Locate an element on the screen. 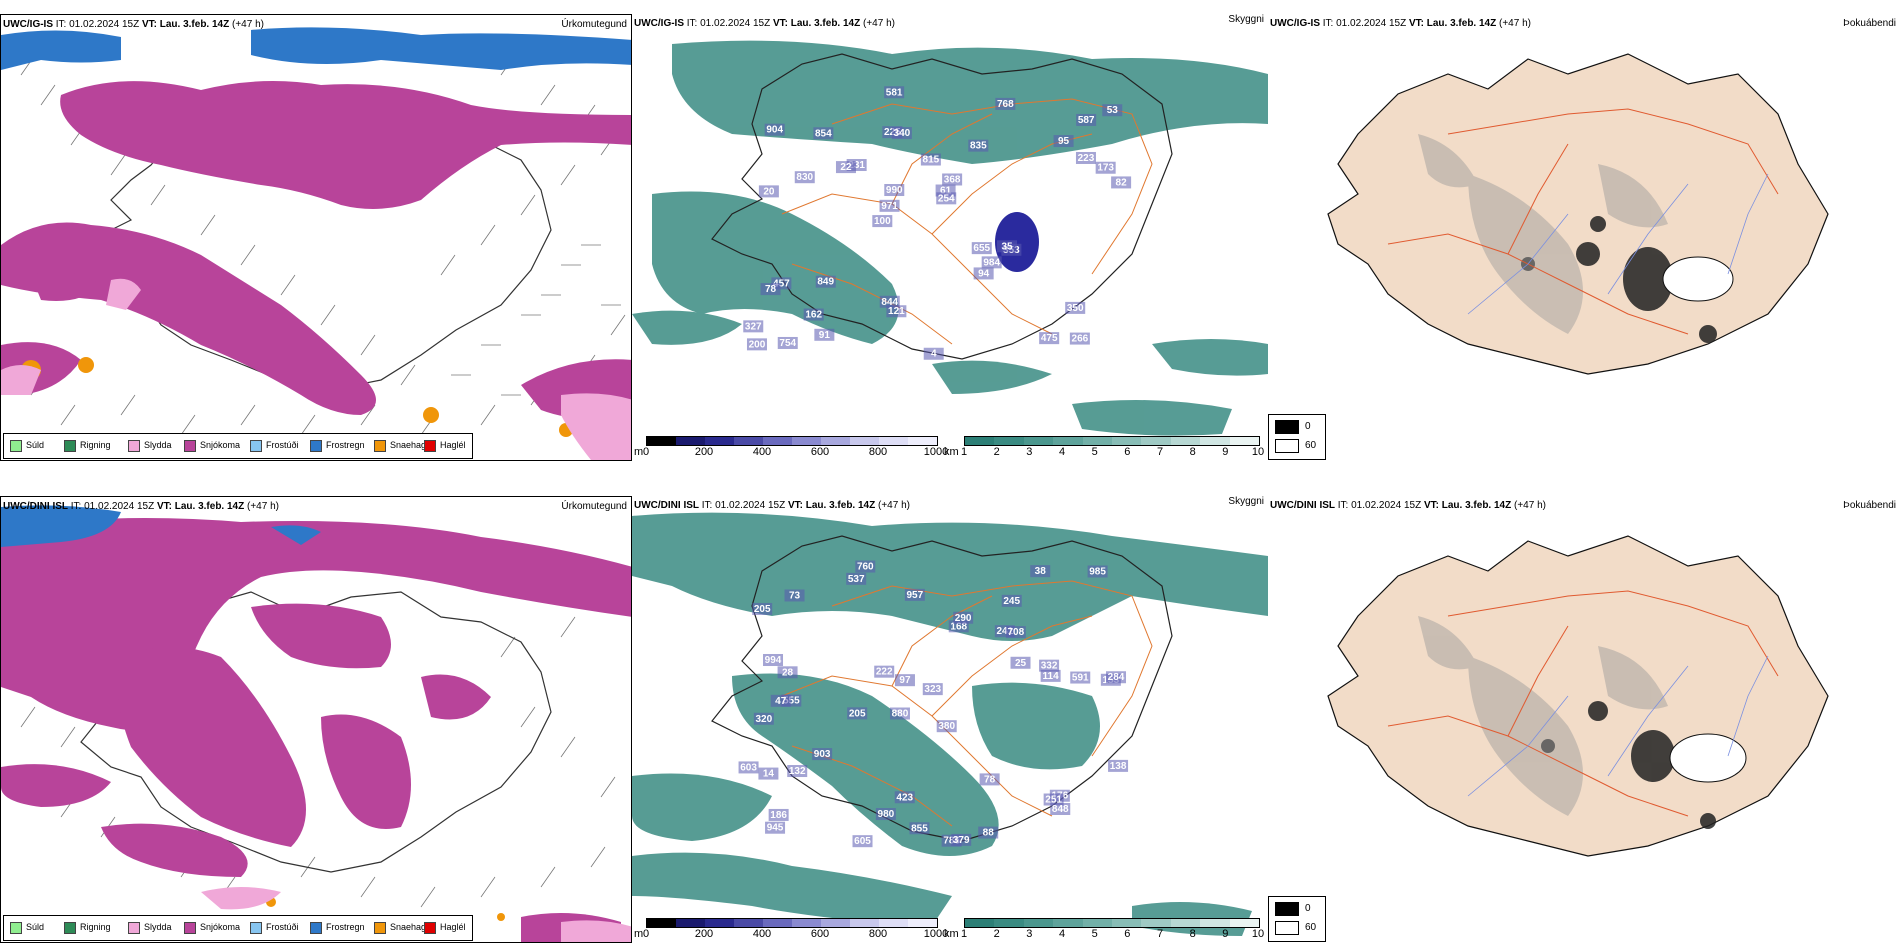  cloud-base-value: 945 is located at coordinates (775, 828).